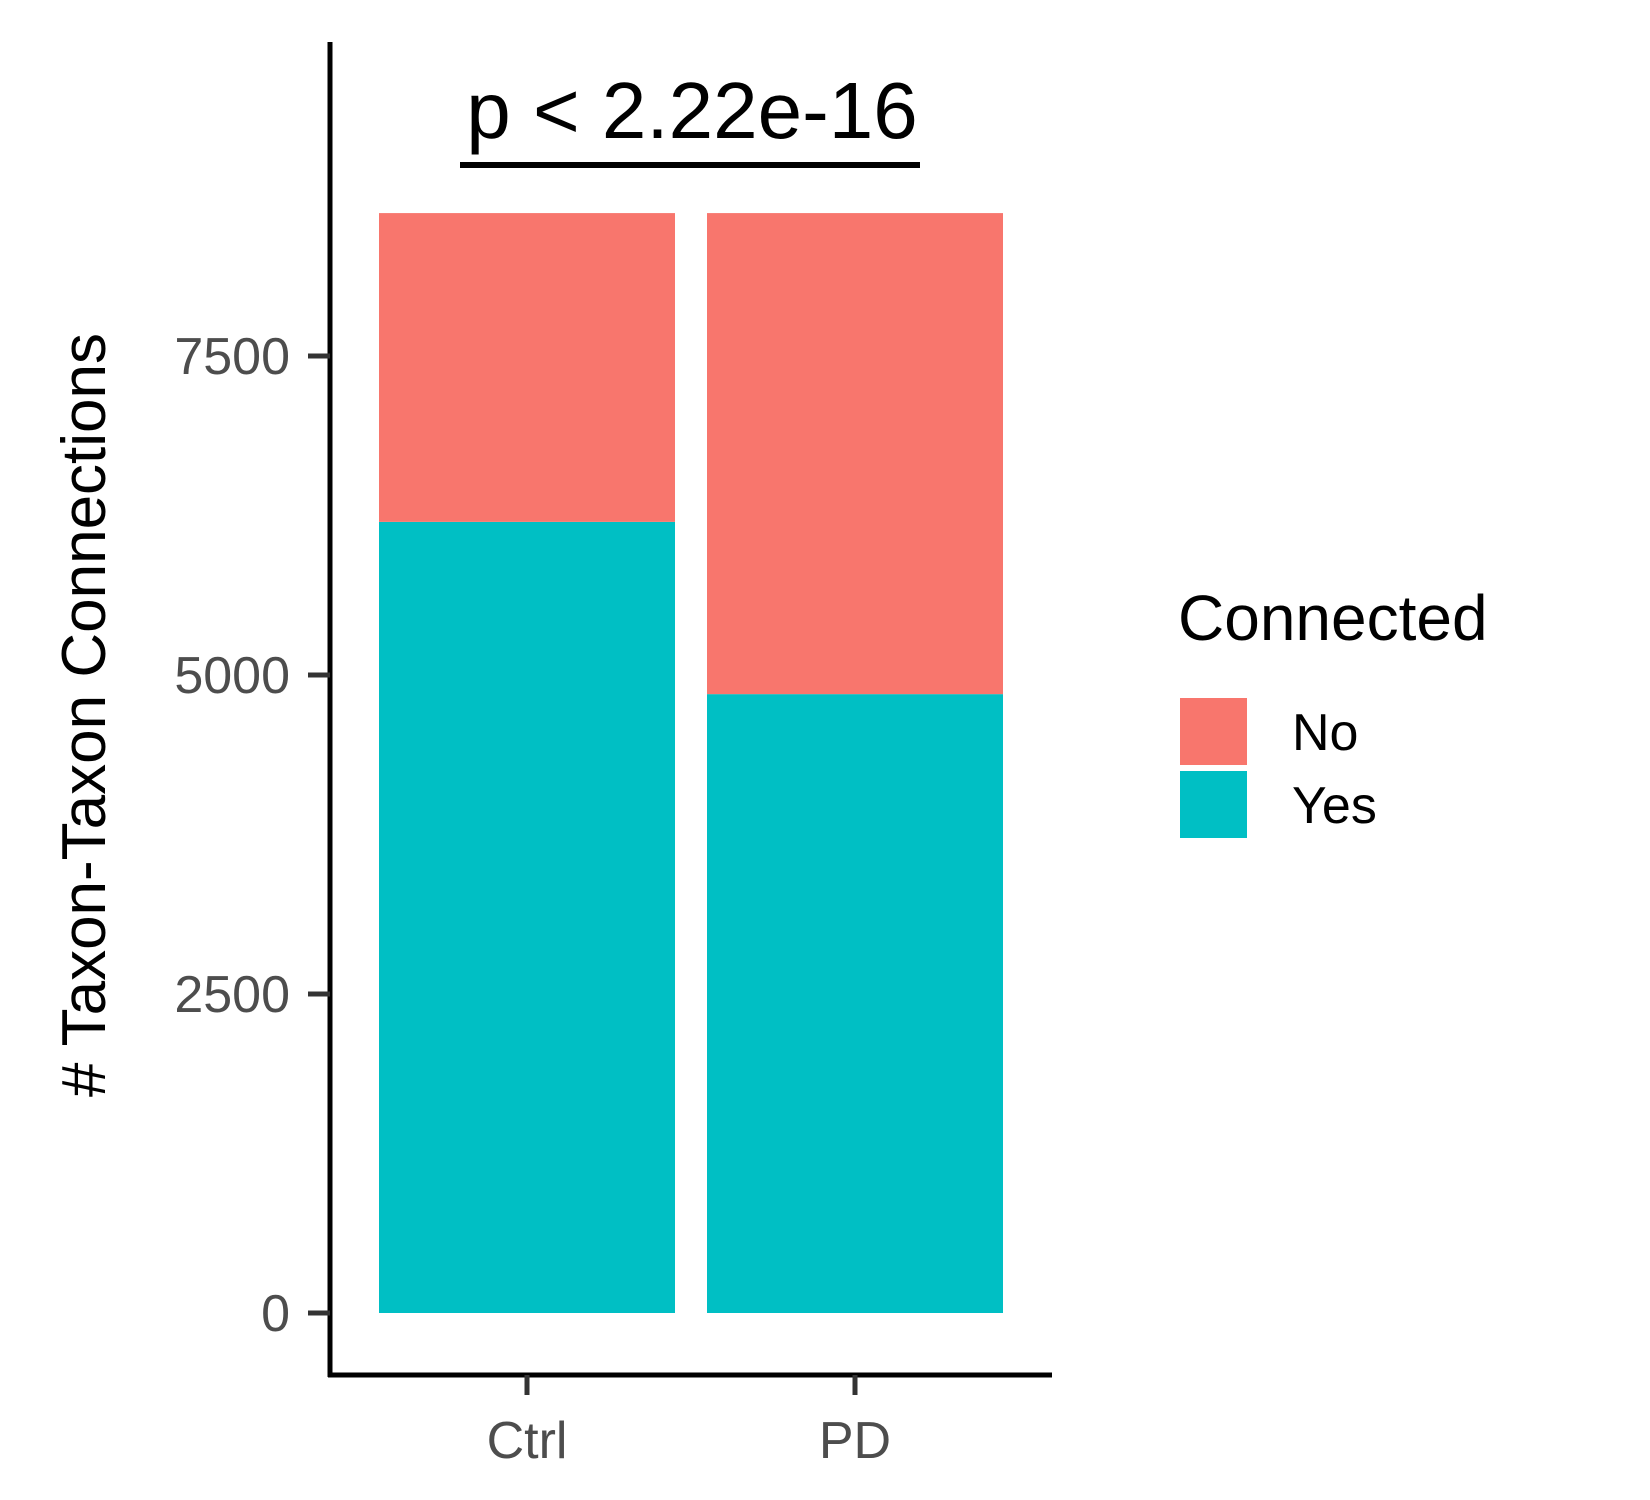 The height and width of the screenshot is (1500, 1650). Describe the element at coordinates (232, 676) in the screenshot. I see `y-tick-label: 5000` at that location.